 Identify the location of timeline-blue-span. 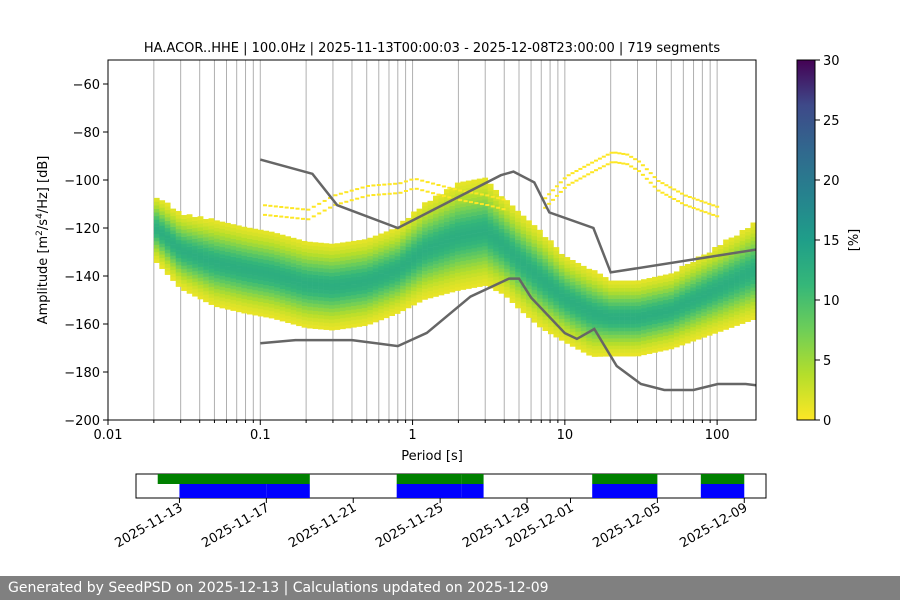
(223, 491).